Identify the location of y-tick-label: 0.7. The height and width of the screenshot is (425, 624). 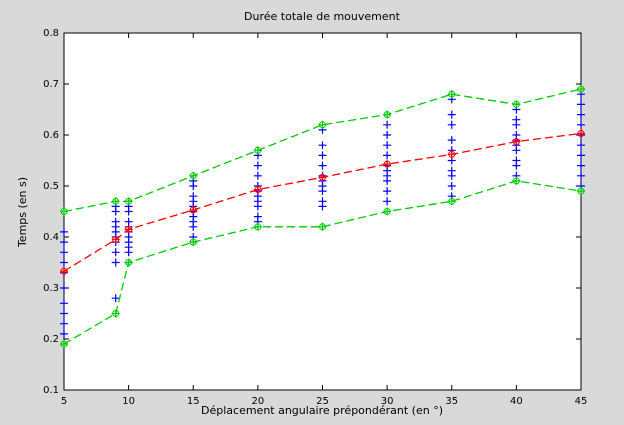
(51, 84).